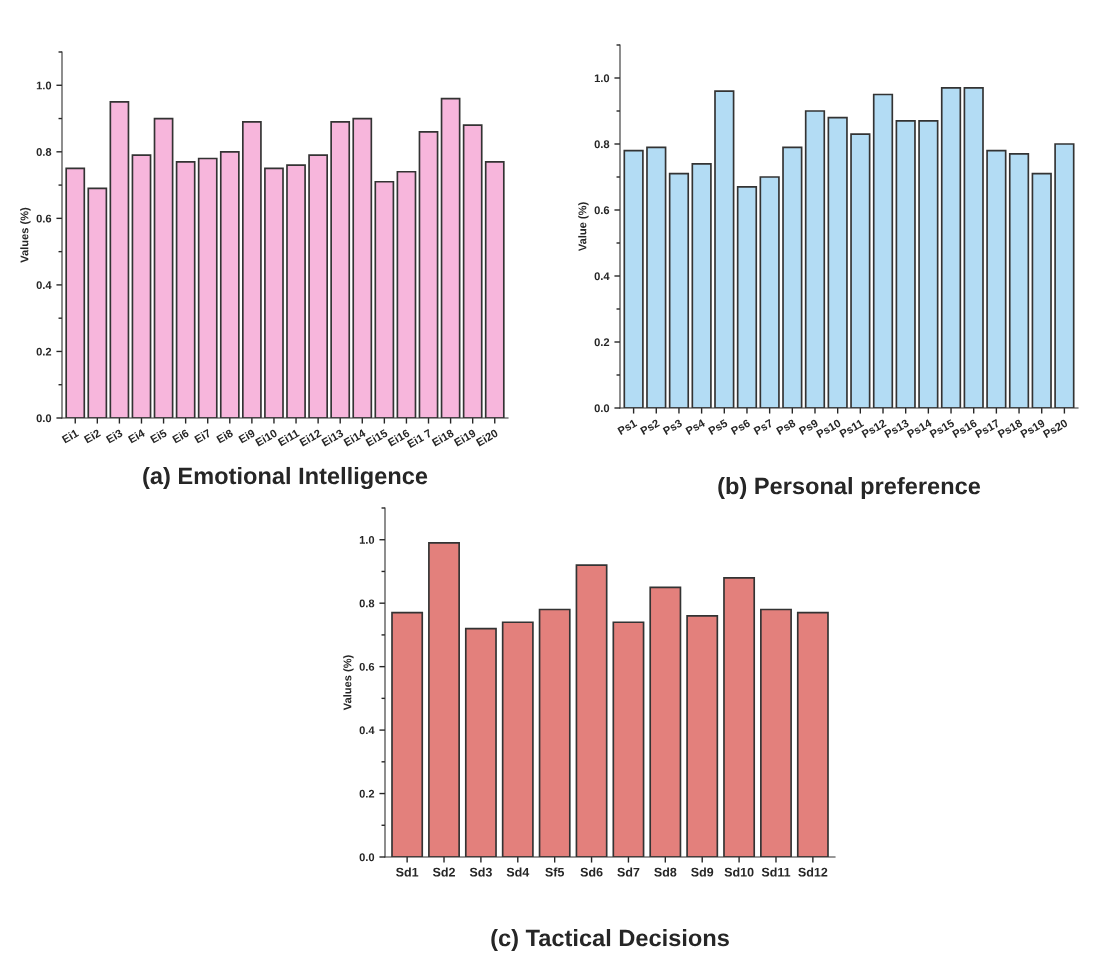  I want to click on y-axis-title: Value (%), so click(583, 227).